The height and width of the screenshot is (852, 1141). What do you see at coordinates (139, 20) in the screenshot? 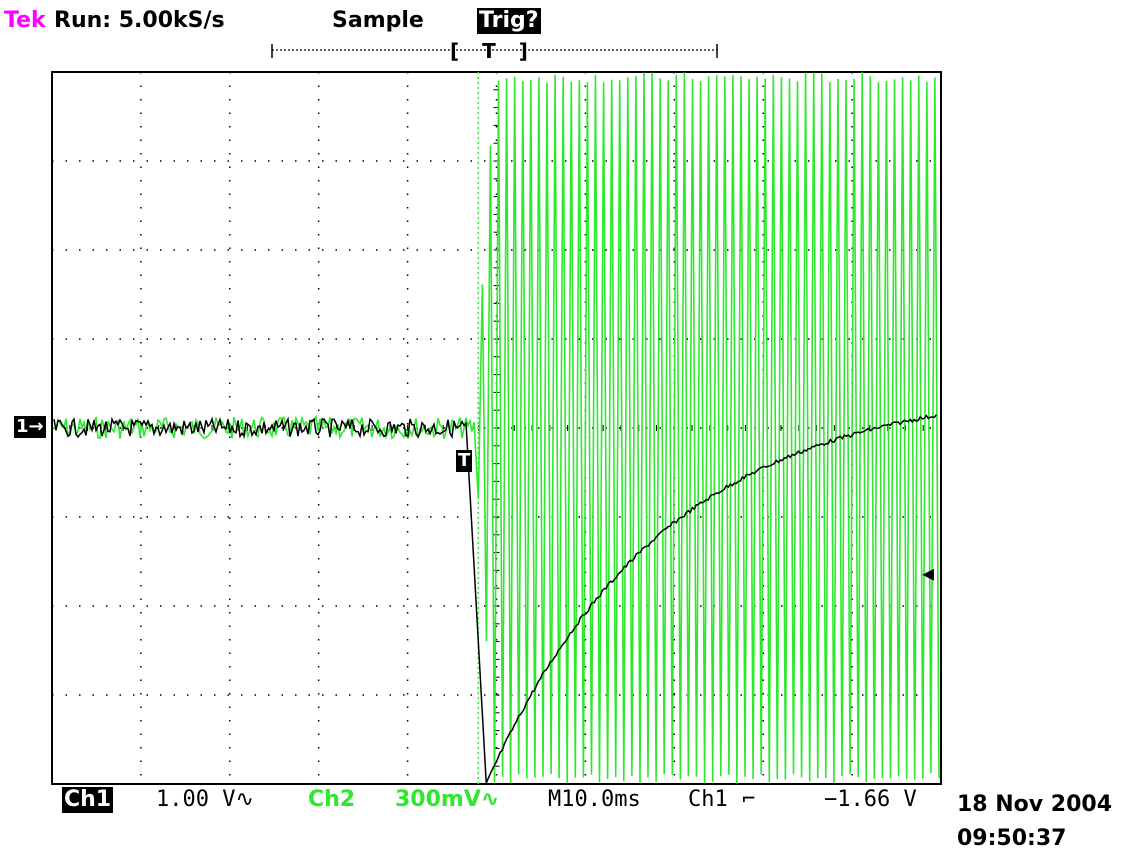
I see `run-status: Run: 5.00kS/s` at bounding box center [139, 20].